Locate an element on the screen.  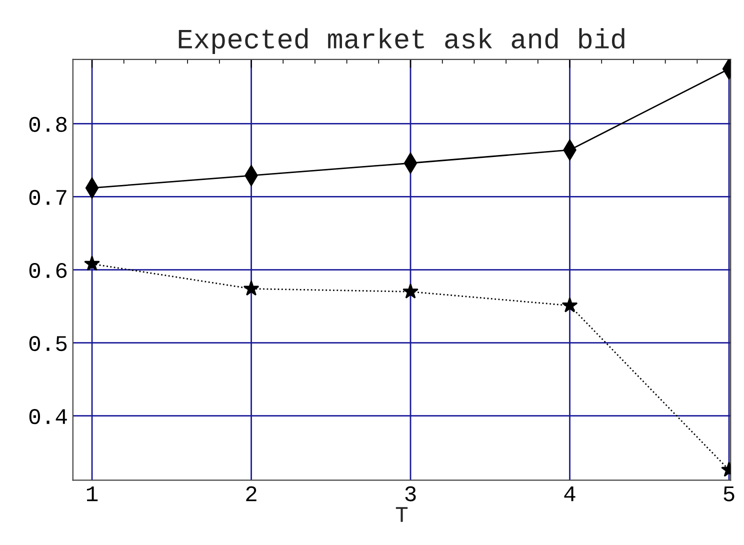
x-tick-label: 3 is located at coordinates (410, 494).